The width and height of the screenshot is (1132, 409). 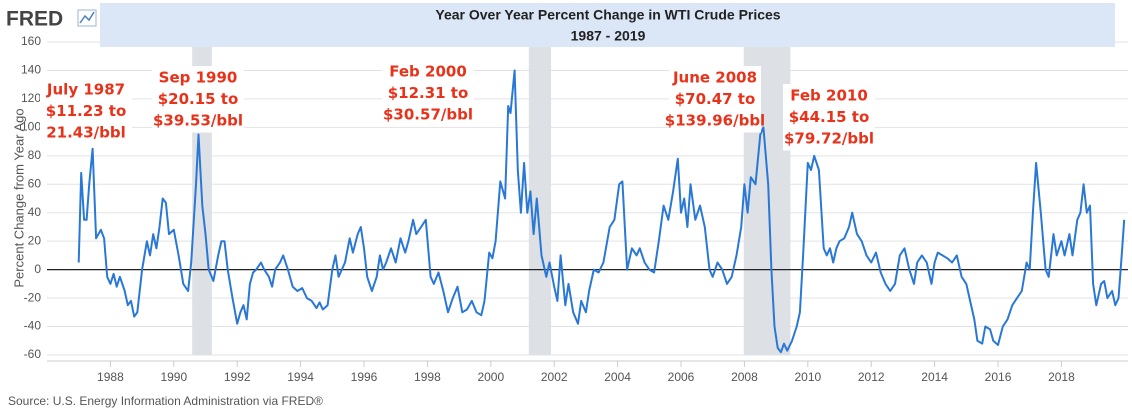 I want to click on annotation-text: $11.23 to, so click(x=86, y=111).